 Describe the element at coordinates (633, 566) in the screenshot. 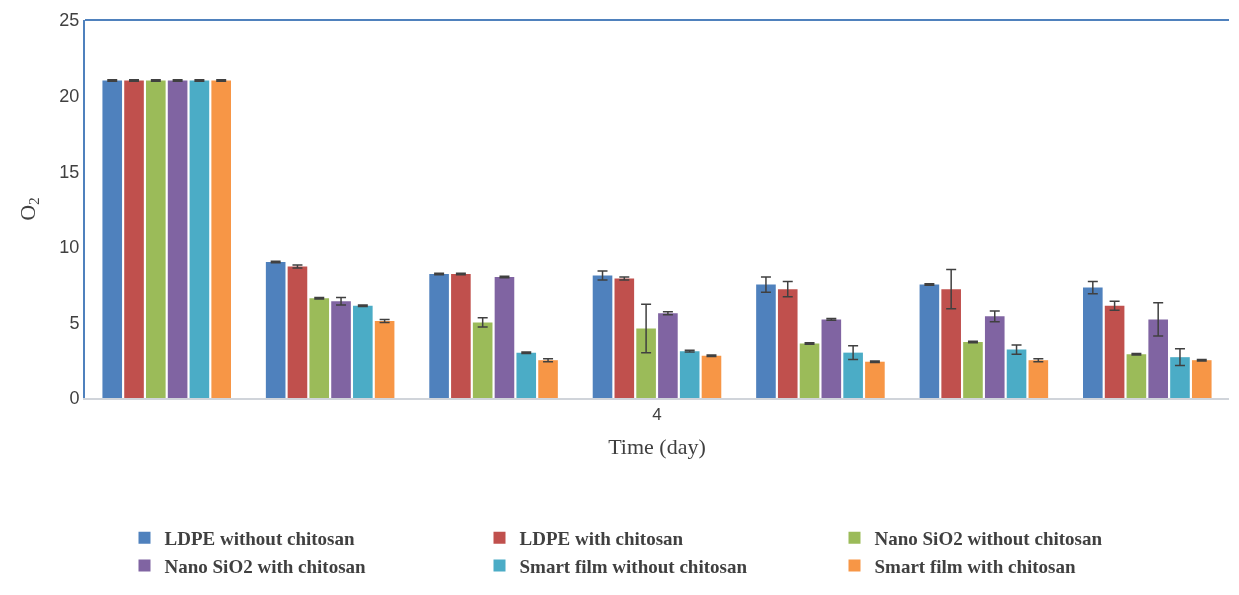

I see `legend-label: Smart film without chitosan` at that location.